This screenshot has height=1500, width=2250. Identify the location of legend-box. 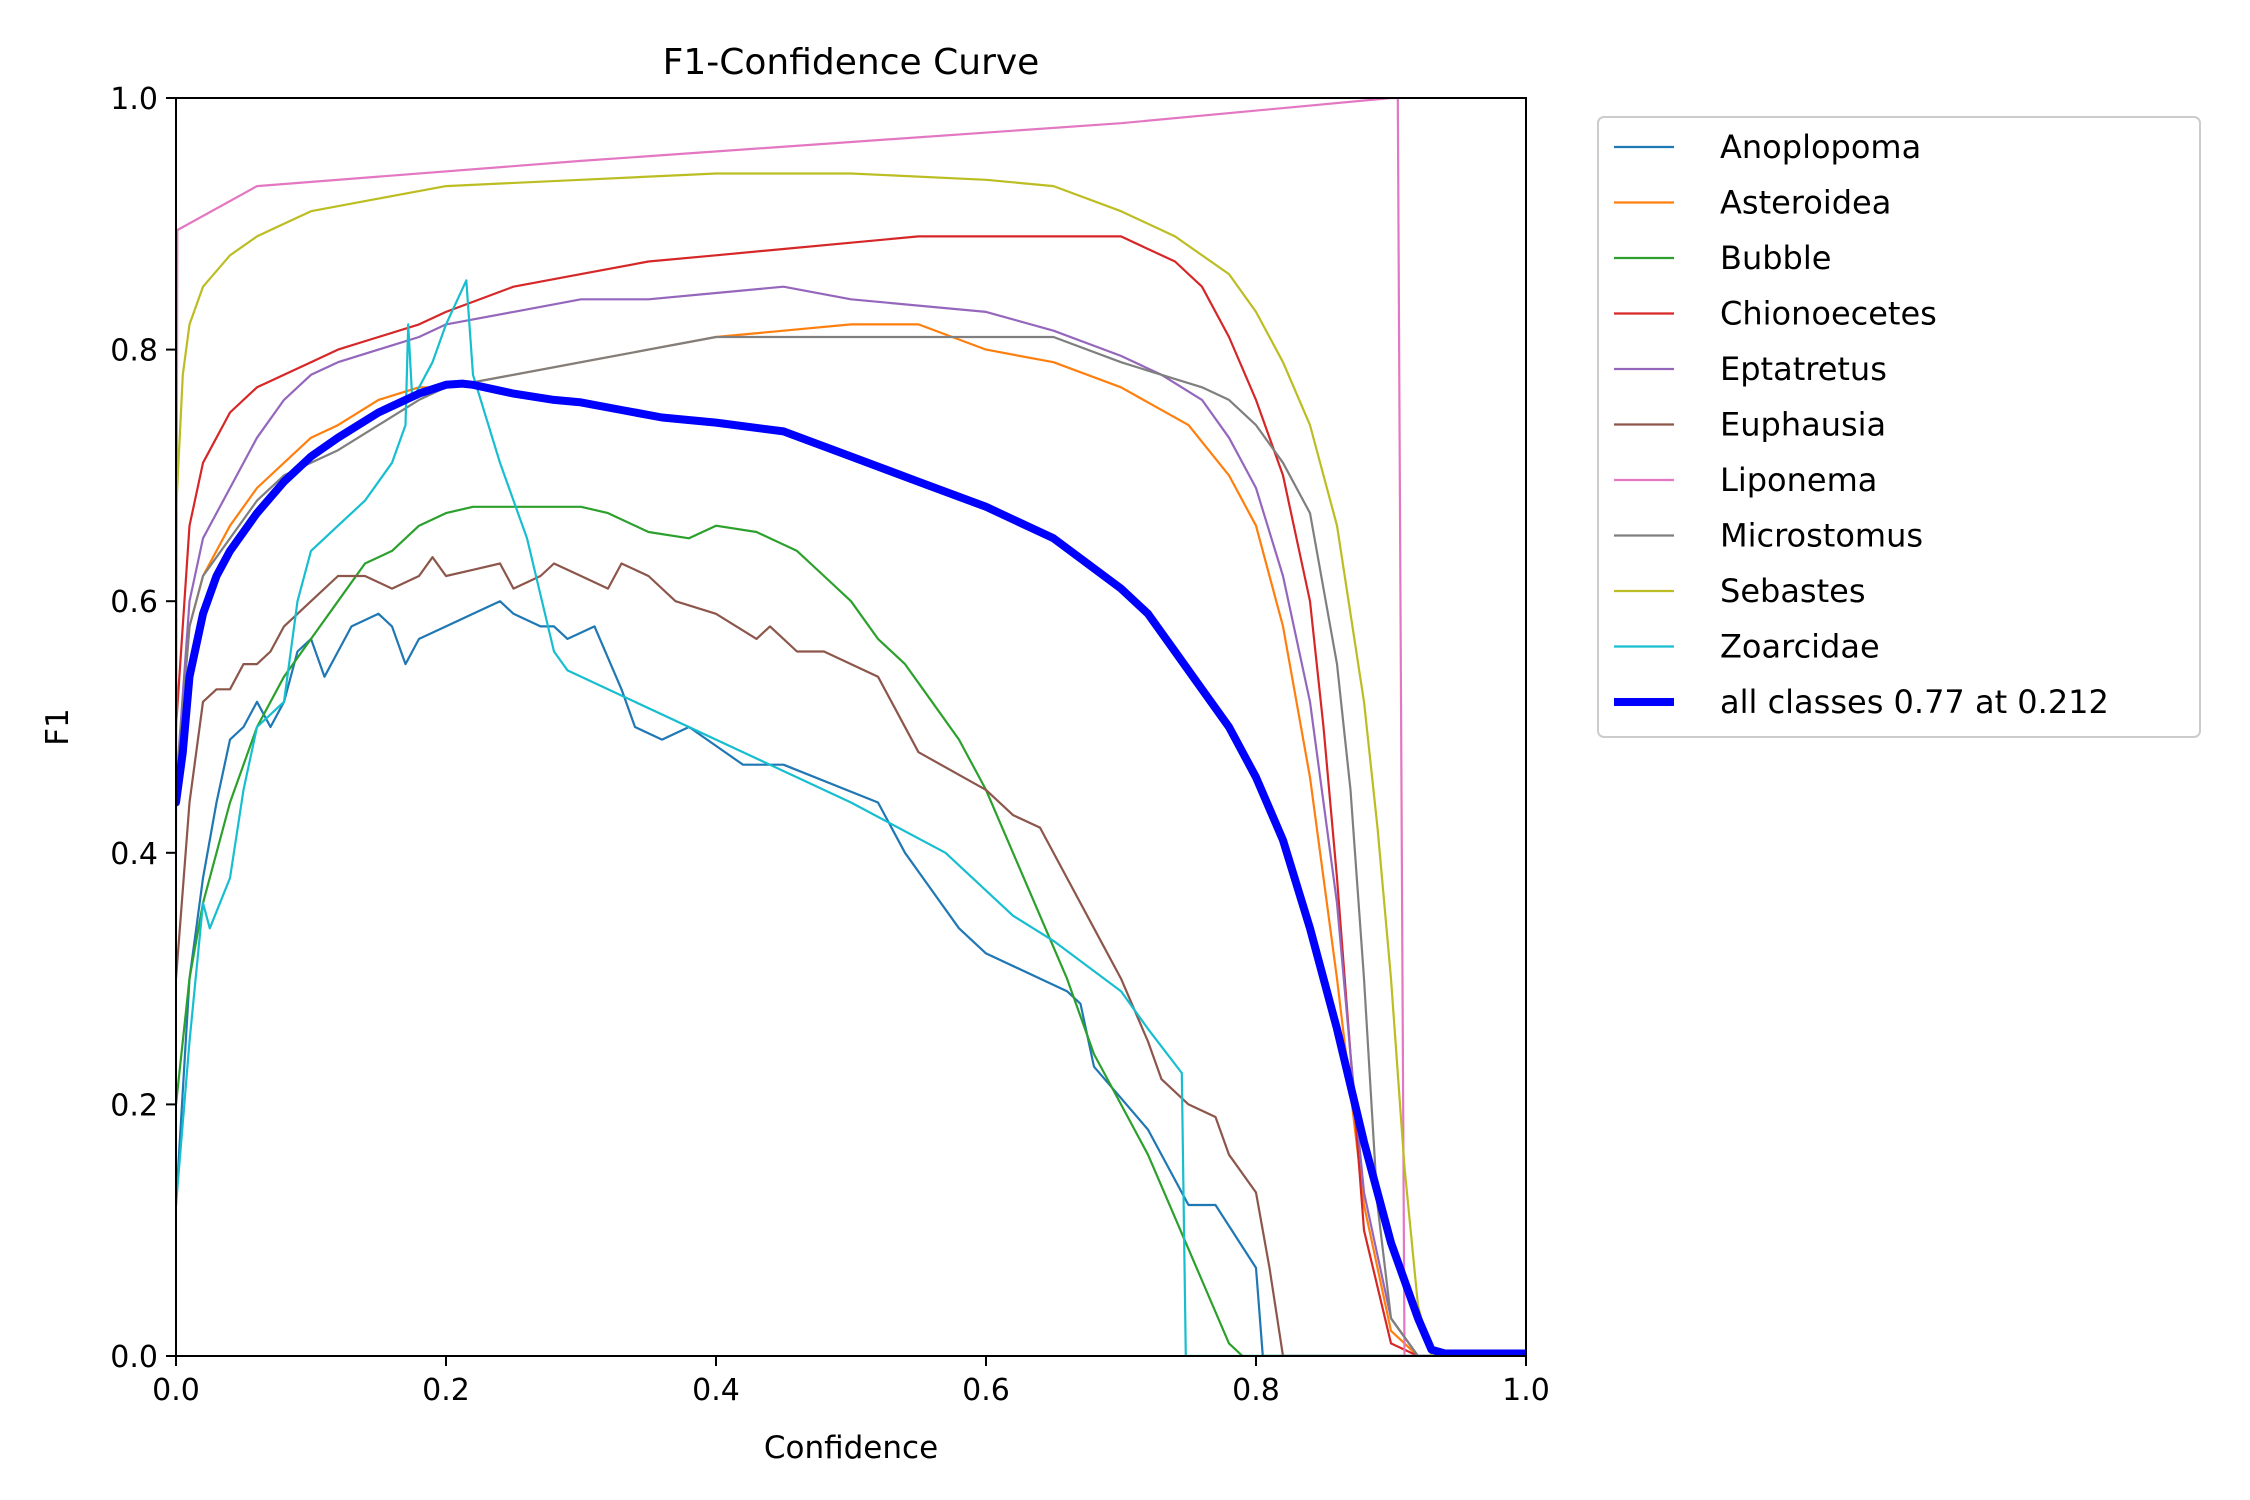
(1899, 427).